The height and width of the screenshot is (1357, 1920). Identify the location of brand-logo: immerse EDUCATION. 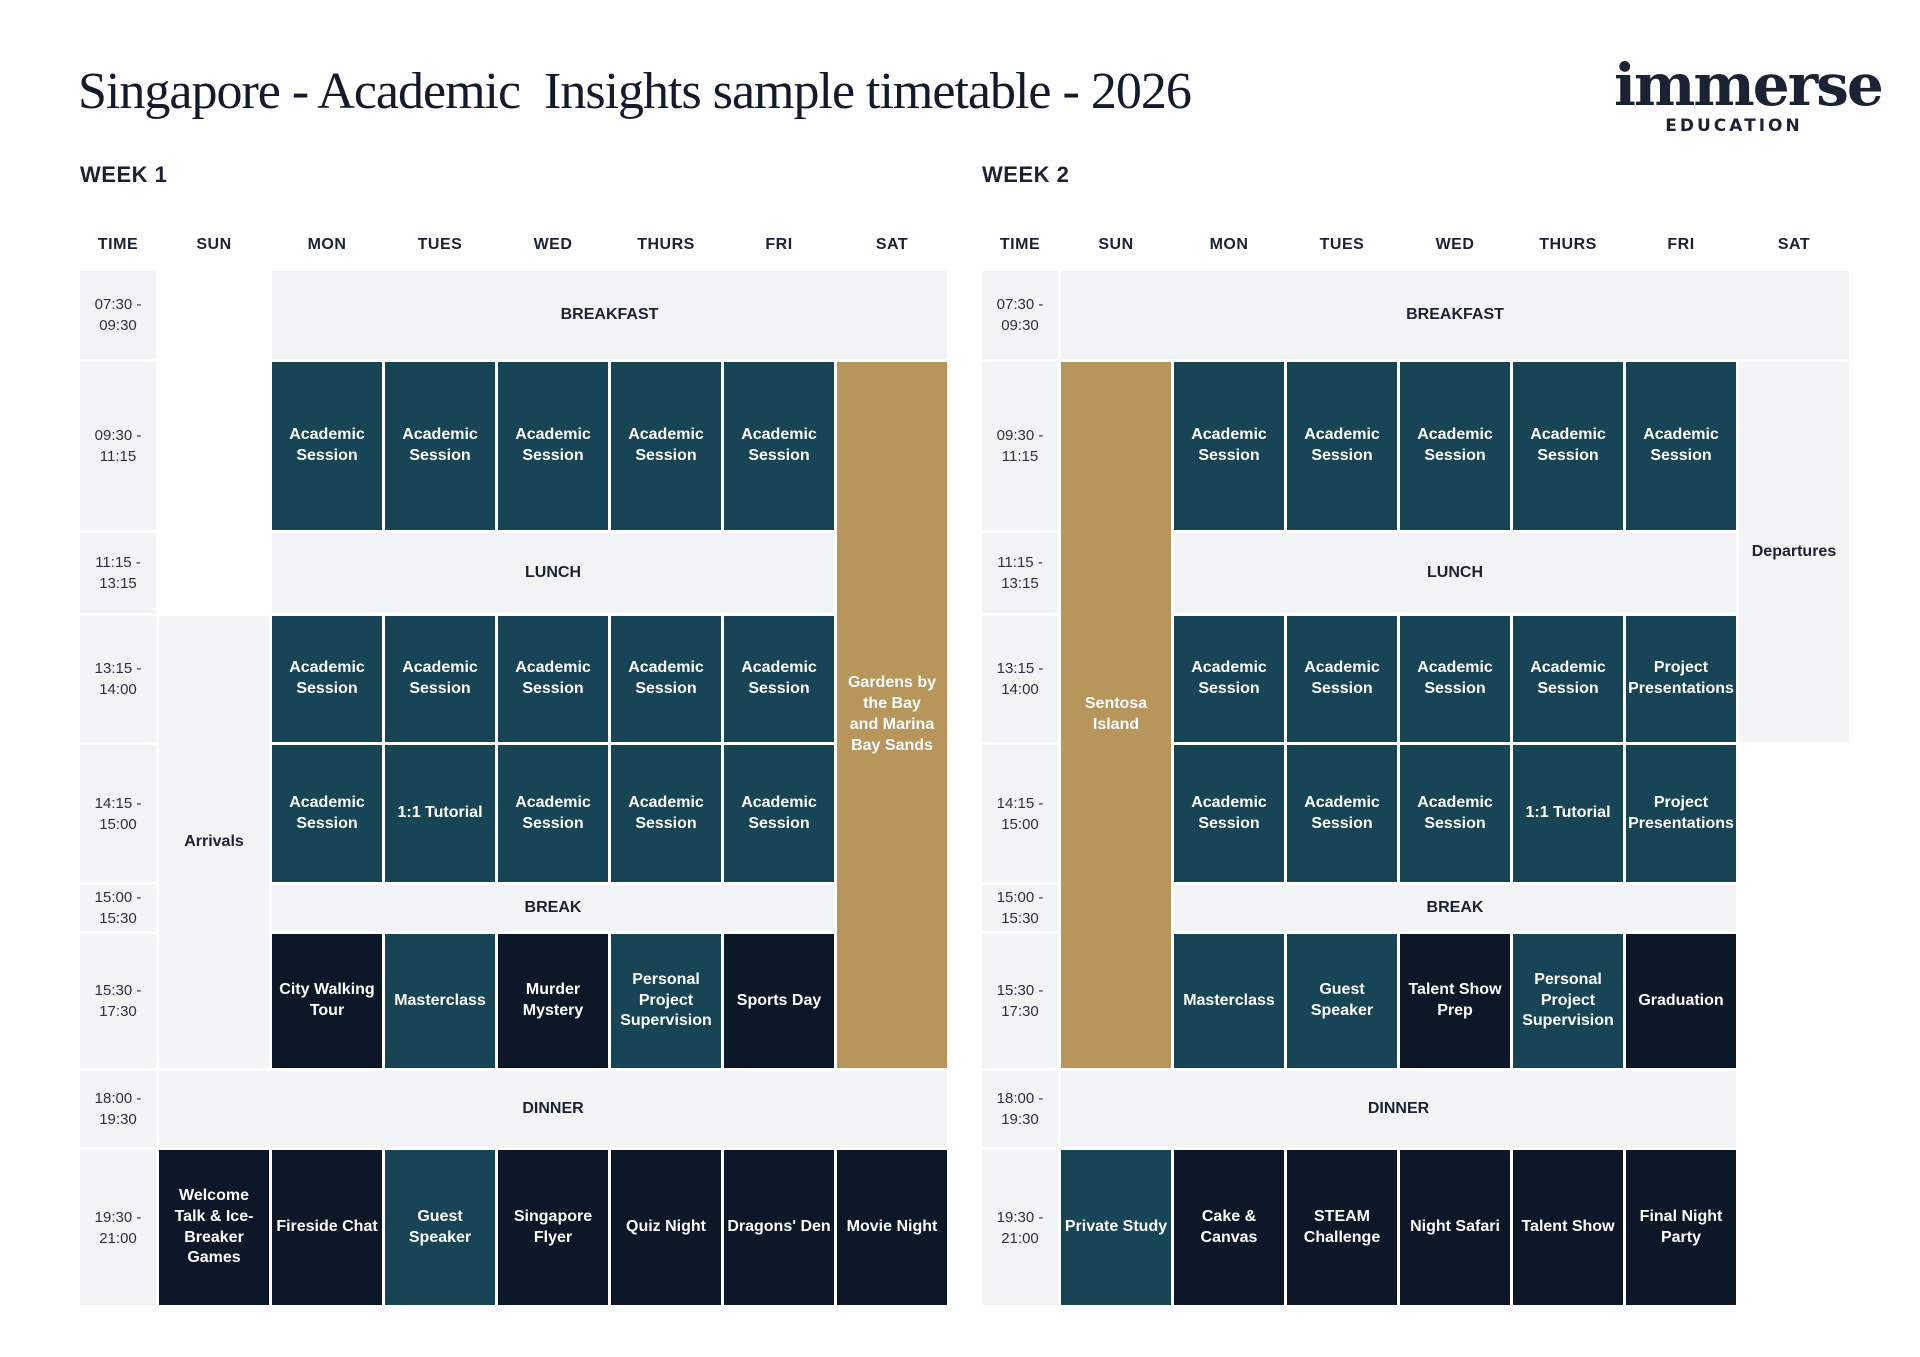
(1749, 93).